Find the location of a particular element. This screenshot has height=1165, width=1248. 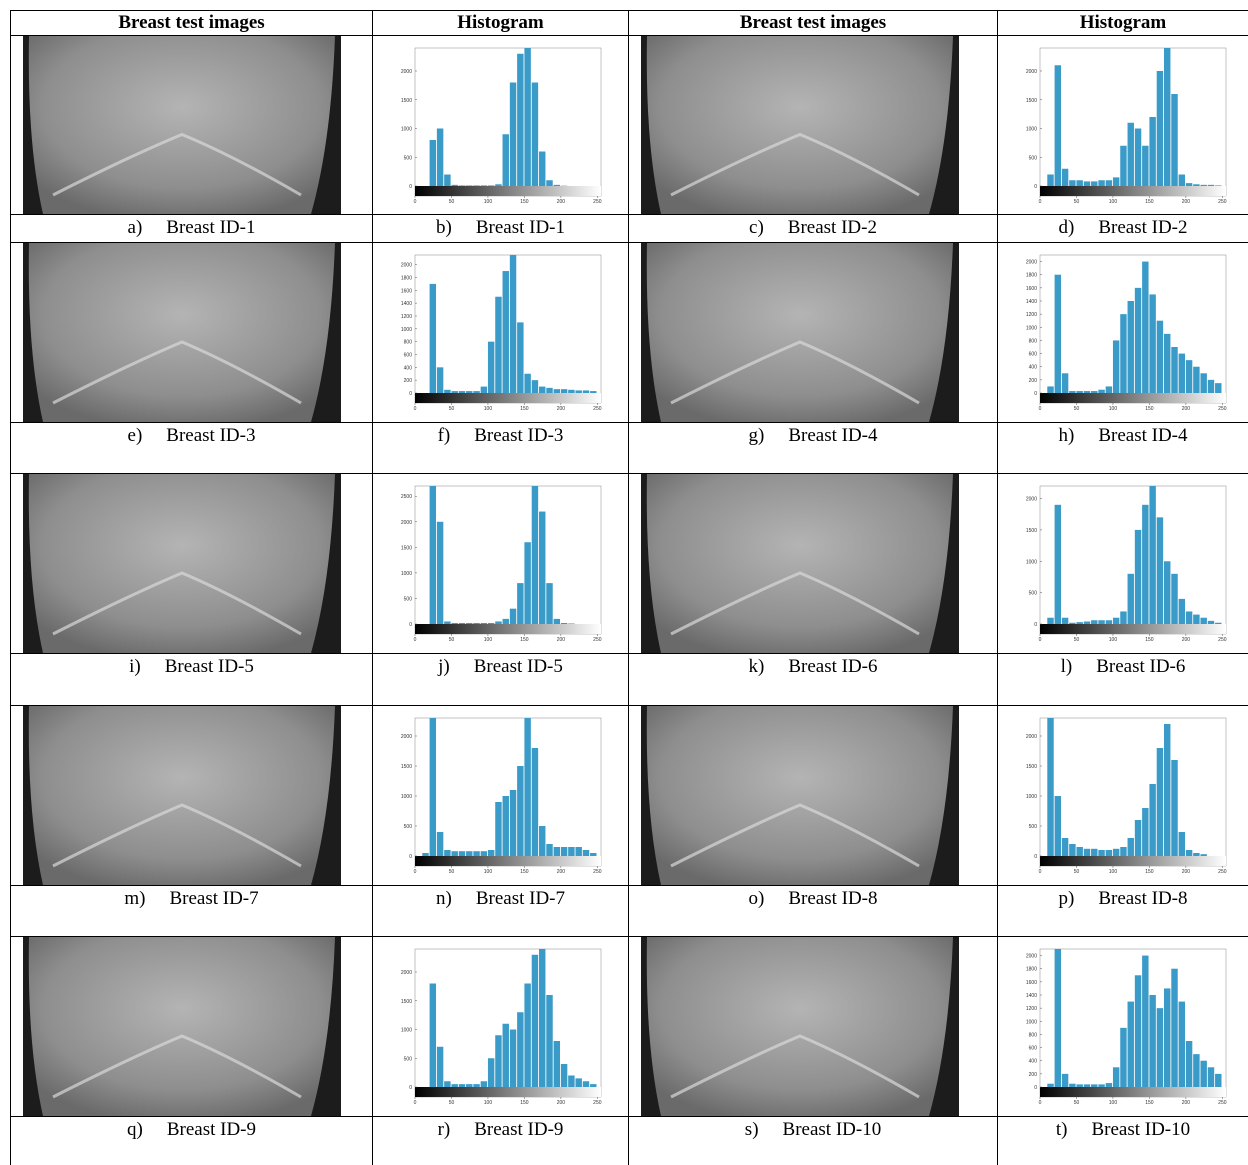

y-tick-label: 500 is located at coordinates (1033, 594).